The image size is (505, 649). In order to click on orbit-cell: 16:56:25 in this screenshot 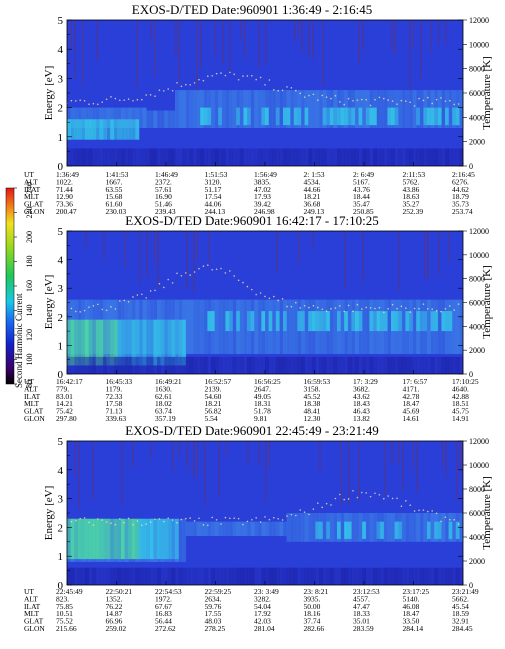, I will do `click(267, 381)`.